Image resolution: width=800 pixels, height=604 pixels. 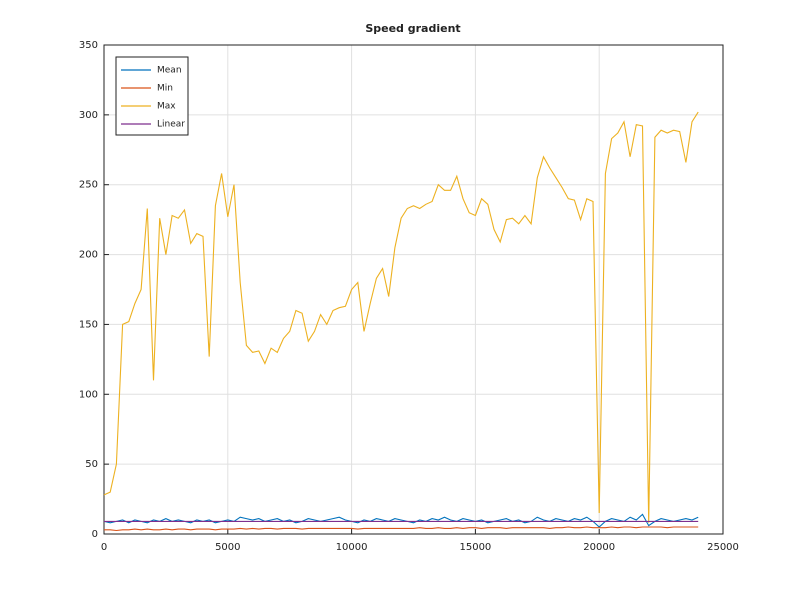 I want to click on x-tick-label: 10000, so click(x=352, y=547).